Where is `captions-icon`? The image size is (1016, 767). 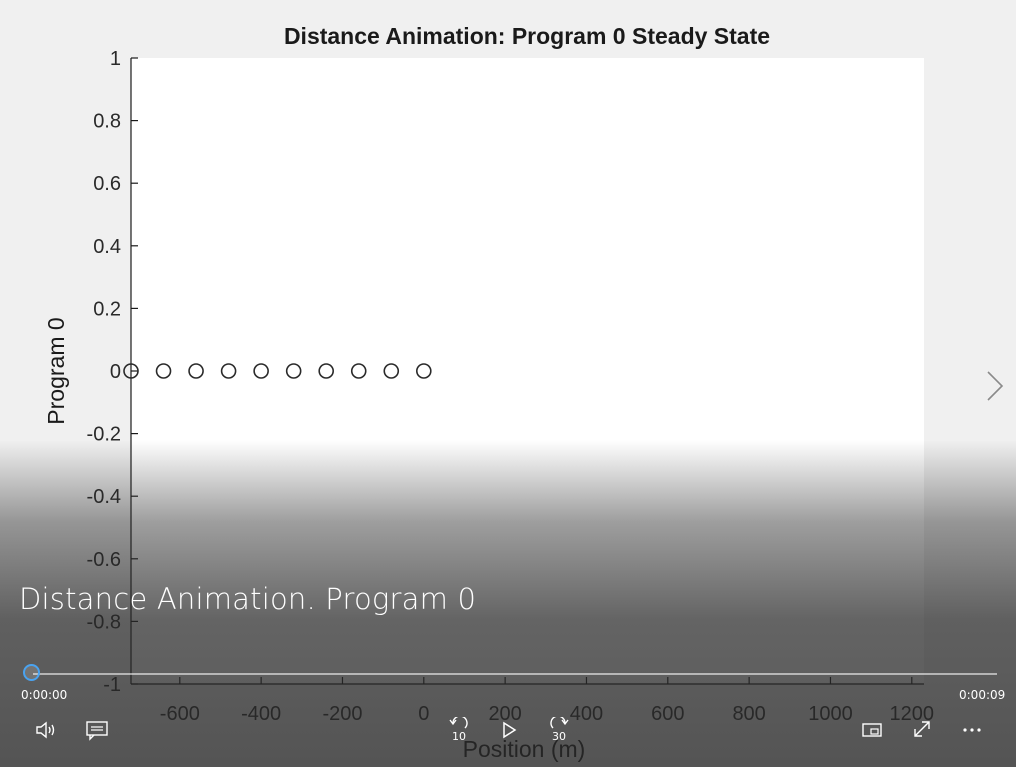
captions-icon is located at coordinates (97, 730).